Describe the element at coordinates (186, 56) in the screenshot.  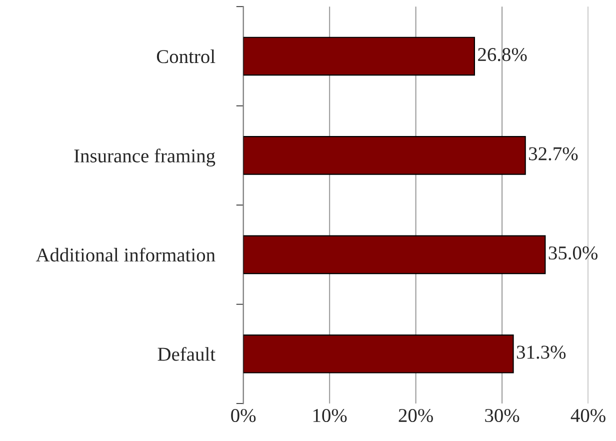
I see `y-tick-label: Control` at that location.